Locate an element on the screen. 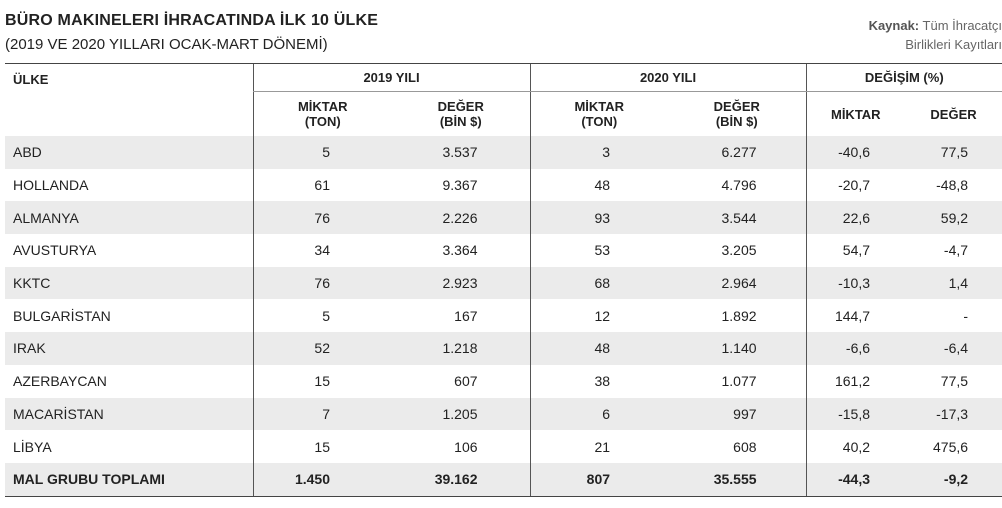  cell: 61 is located at coordinates (322, 185).